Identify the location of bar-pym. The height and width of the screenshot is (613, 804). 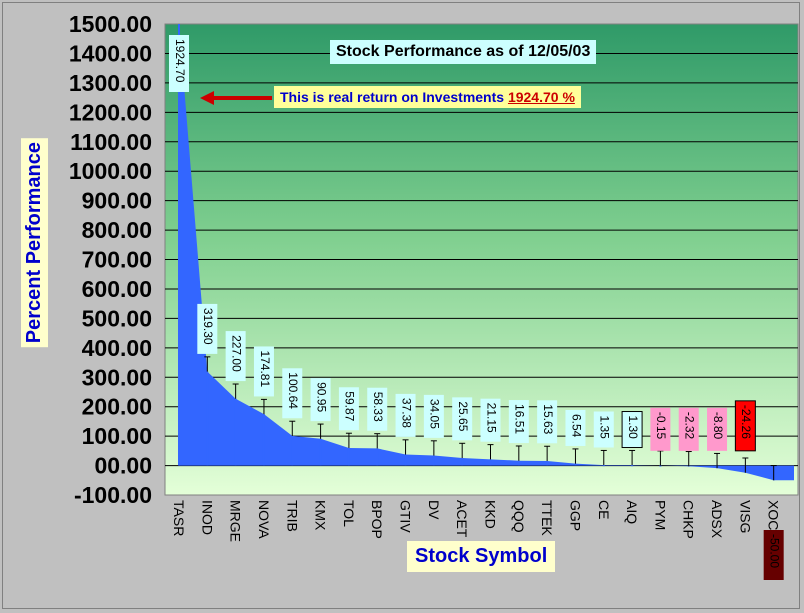
(660, 466).